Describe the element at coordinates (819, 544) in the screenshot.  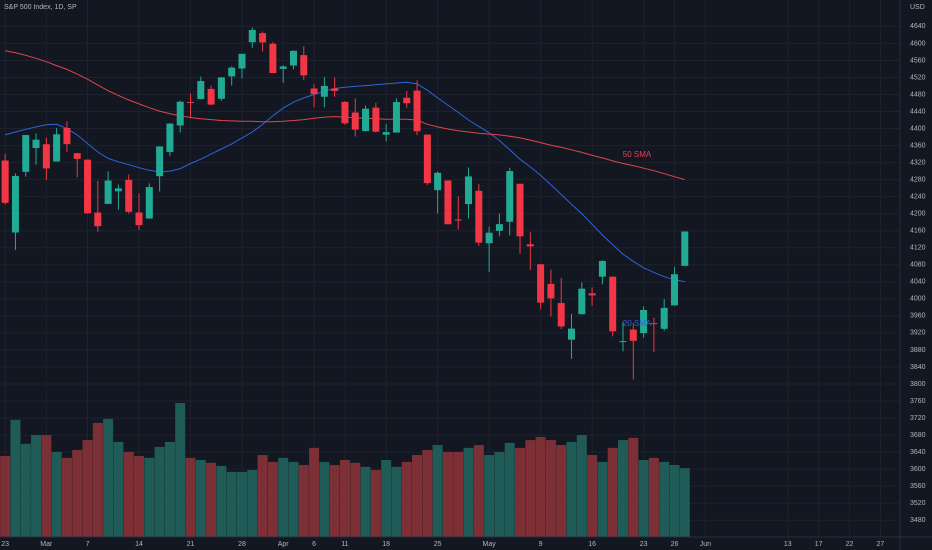
I see `x-tick-label: 17` at that location.